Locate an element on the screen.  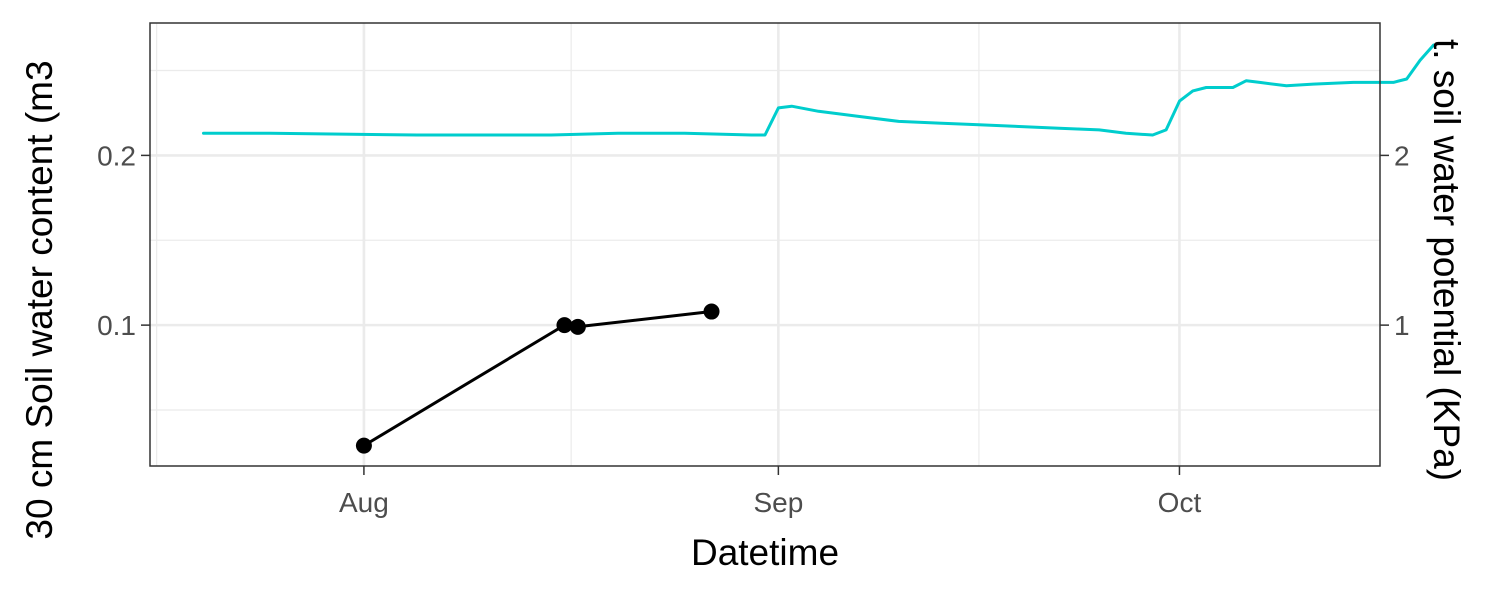
x-axis: Aug Sep Oct is located at coordinates (770, 492).